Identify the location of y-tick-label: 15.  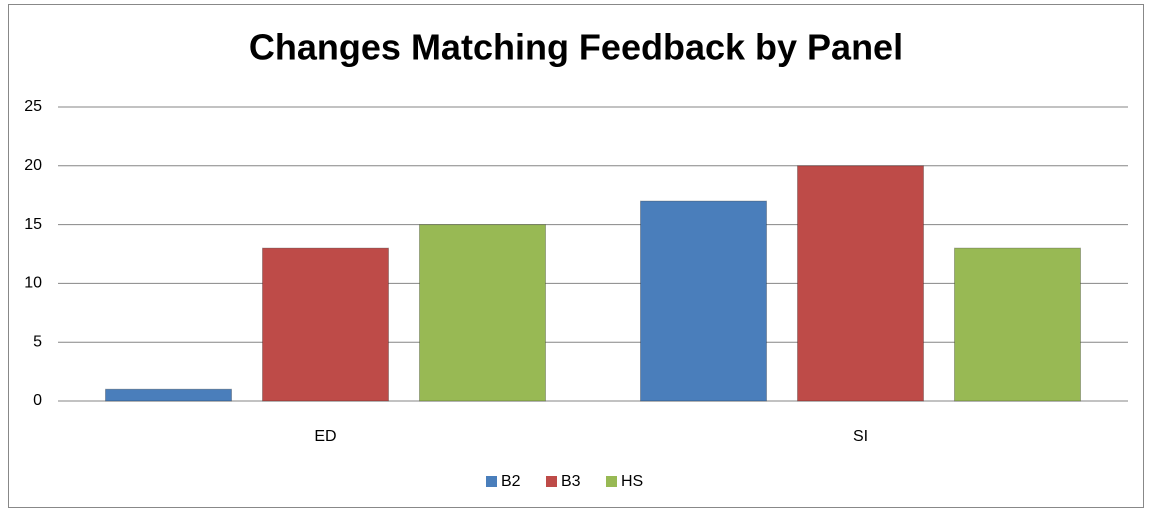
(33, 224).